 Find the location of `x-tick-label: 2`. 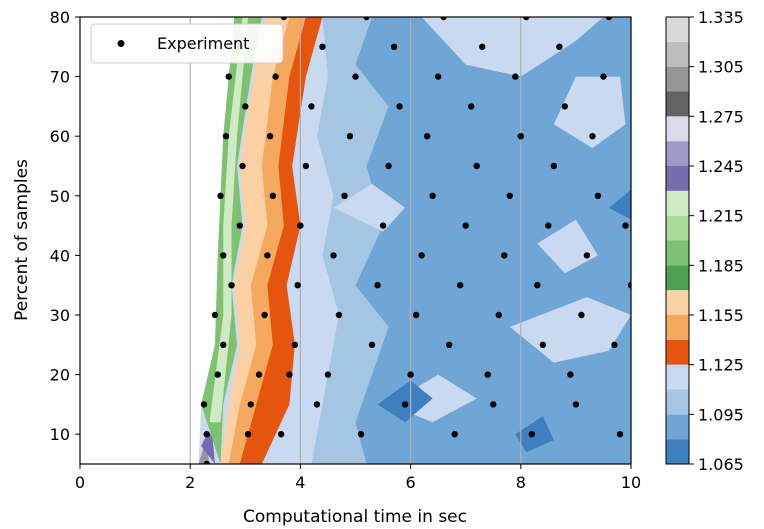

x-tick-label: 2 is located at coordinates (190, 482).